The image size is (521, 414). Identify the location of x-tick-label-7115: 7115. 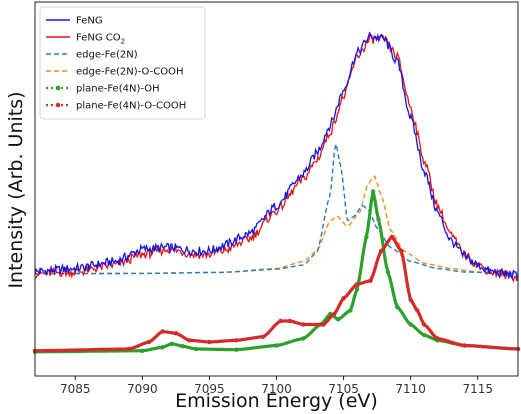
(477, 389).